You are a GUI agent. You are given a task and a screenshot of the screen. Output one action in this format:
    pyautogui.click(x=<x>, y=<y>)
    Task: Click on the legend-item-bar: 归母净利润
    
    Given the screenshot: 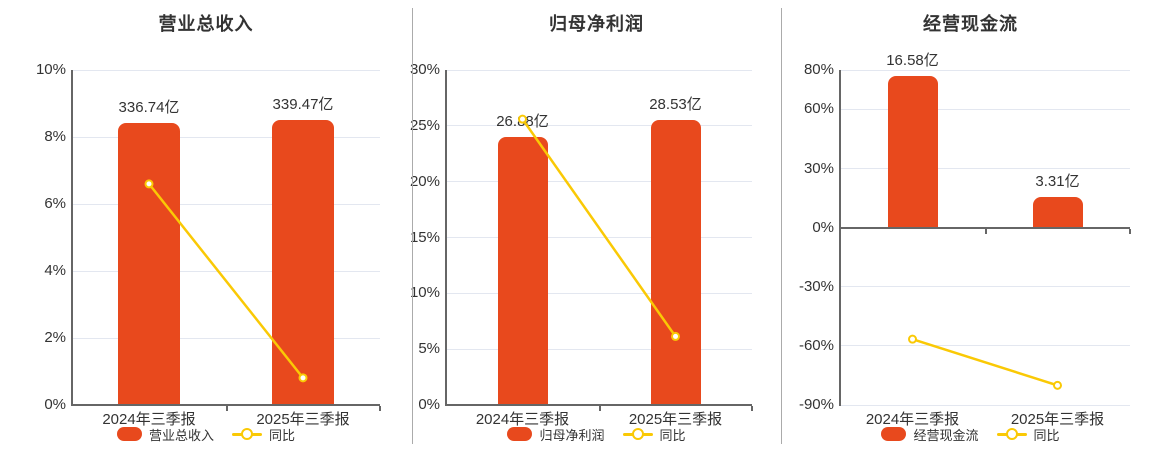 What is the action you would take?
    pyautogui.click(x=556, y=434)
    